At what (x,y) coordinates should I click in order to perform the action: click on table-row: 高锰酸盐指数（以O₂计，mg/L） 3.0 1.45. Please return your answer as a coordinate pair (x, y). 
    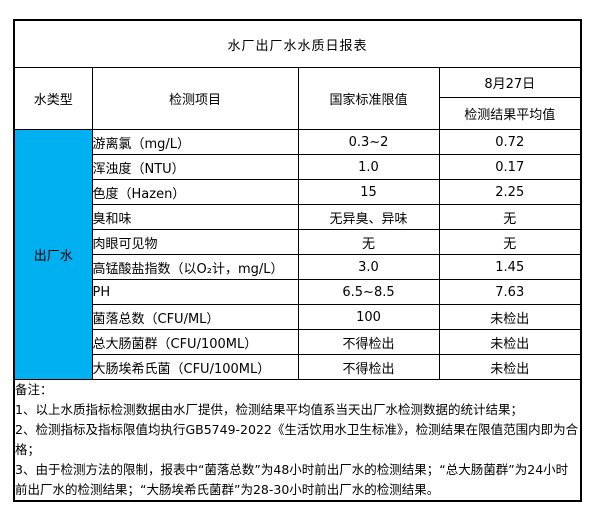
    Looking at the image, I should click on (298, 267).